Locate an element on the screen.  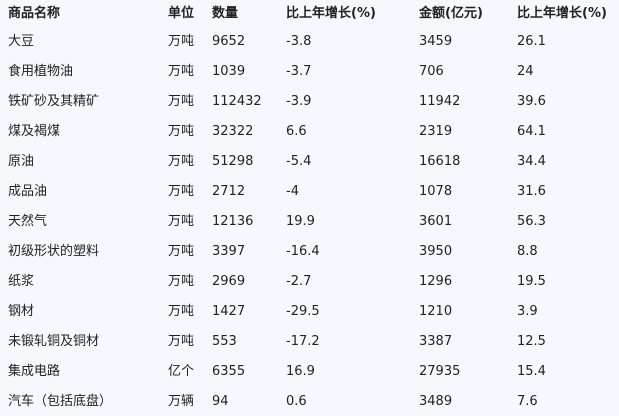
header-quantity: 数量 is located at coordinates (225, 13).